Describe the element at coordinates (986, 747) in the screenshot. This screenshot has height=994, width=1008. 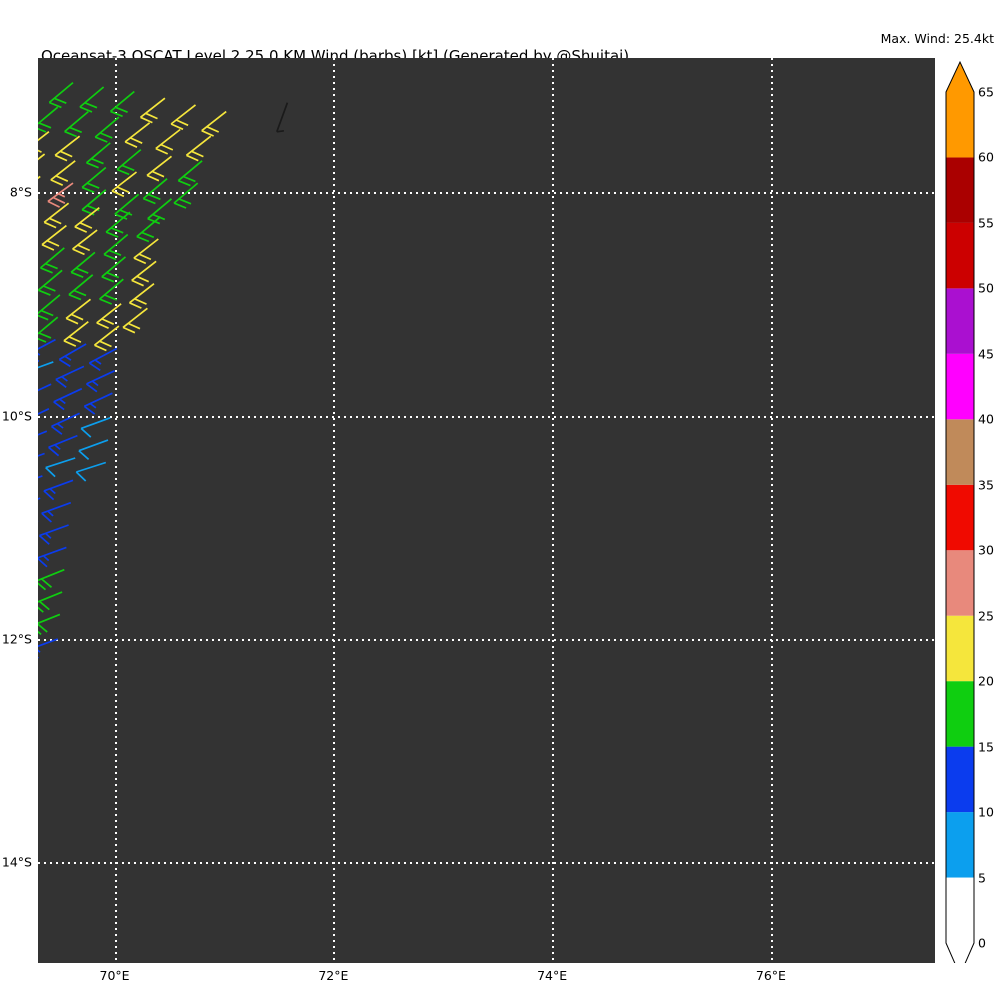
I see `colorbar-tick-label: 15` at that location.